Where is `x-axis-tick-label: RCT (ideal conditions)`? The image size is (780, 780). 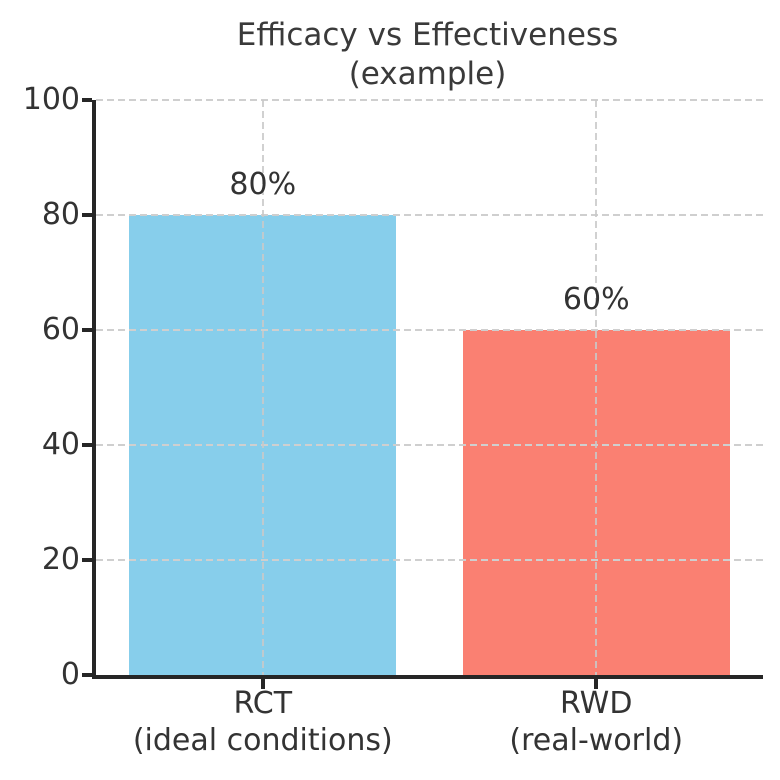
x-axis-tick-label: RCT (ideal conditions) is located at coordinates (263, 722).